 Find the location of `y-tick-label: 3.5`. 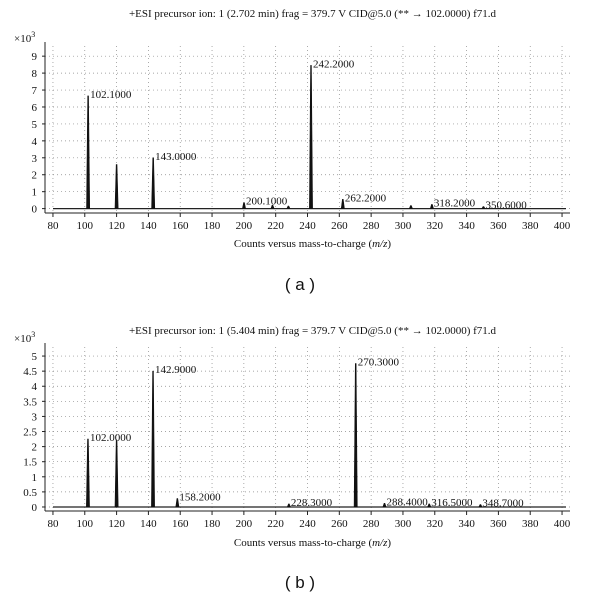

y-tick-label: 3.5 is located at coordinates (30, 402).